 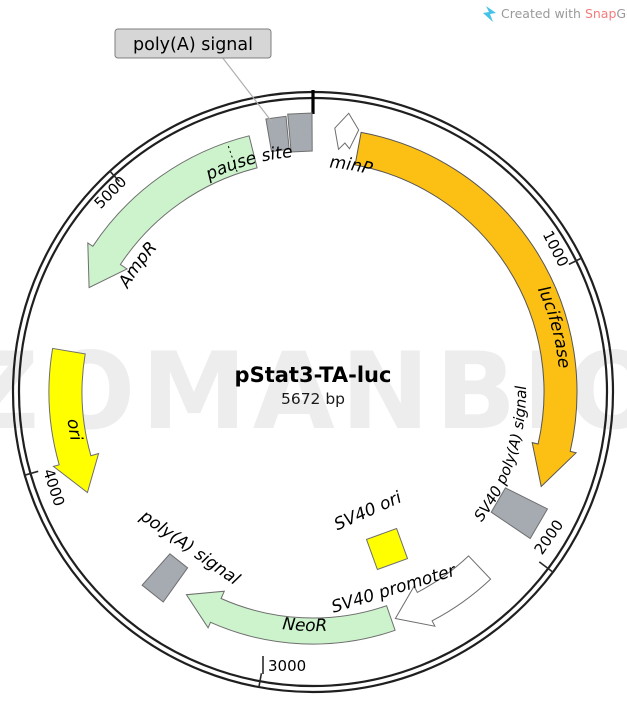 I want to click on callout-box, so click(x=193, y=43).